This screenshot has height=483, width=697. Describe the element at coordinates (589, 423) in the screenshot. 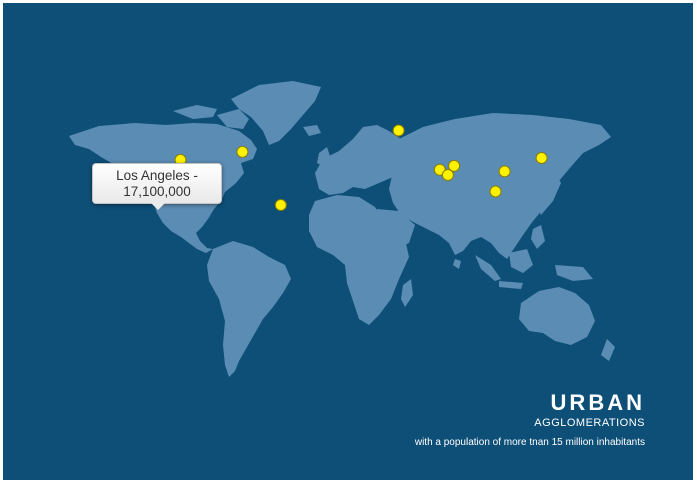

I see `legend-subtitle: AGGLOMERATIONS` at that location.